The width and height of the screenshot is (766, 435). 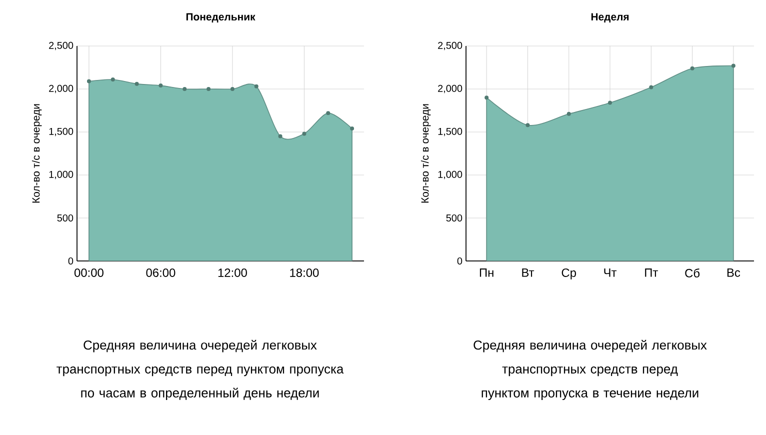 What do you see at coordinates (651, 272) in the screenshot?
I see `x-tick-label: Пт` at bounding box center [651, 272].